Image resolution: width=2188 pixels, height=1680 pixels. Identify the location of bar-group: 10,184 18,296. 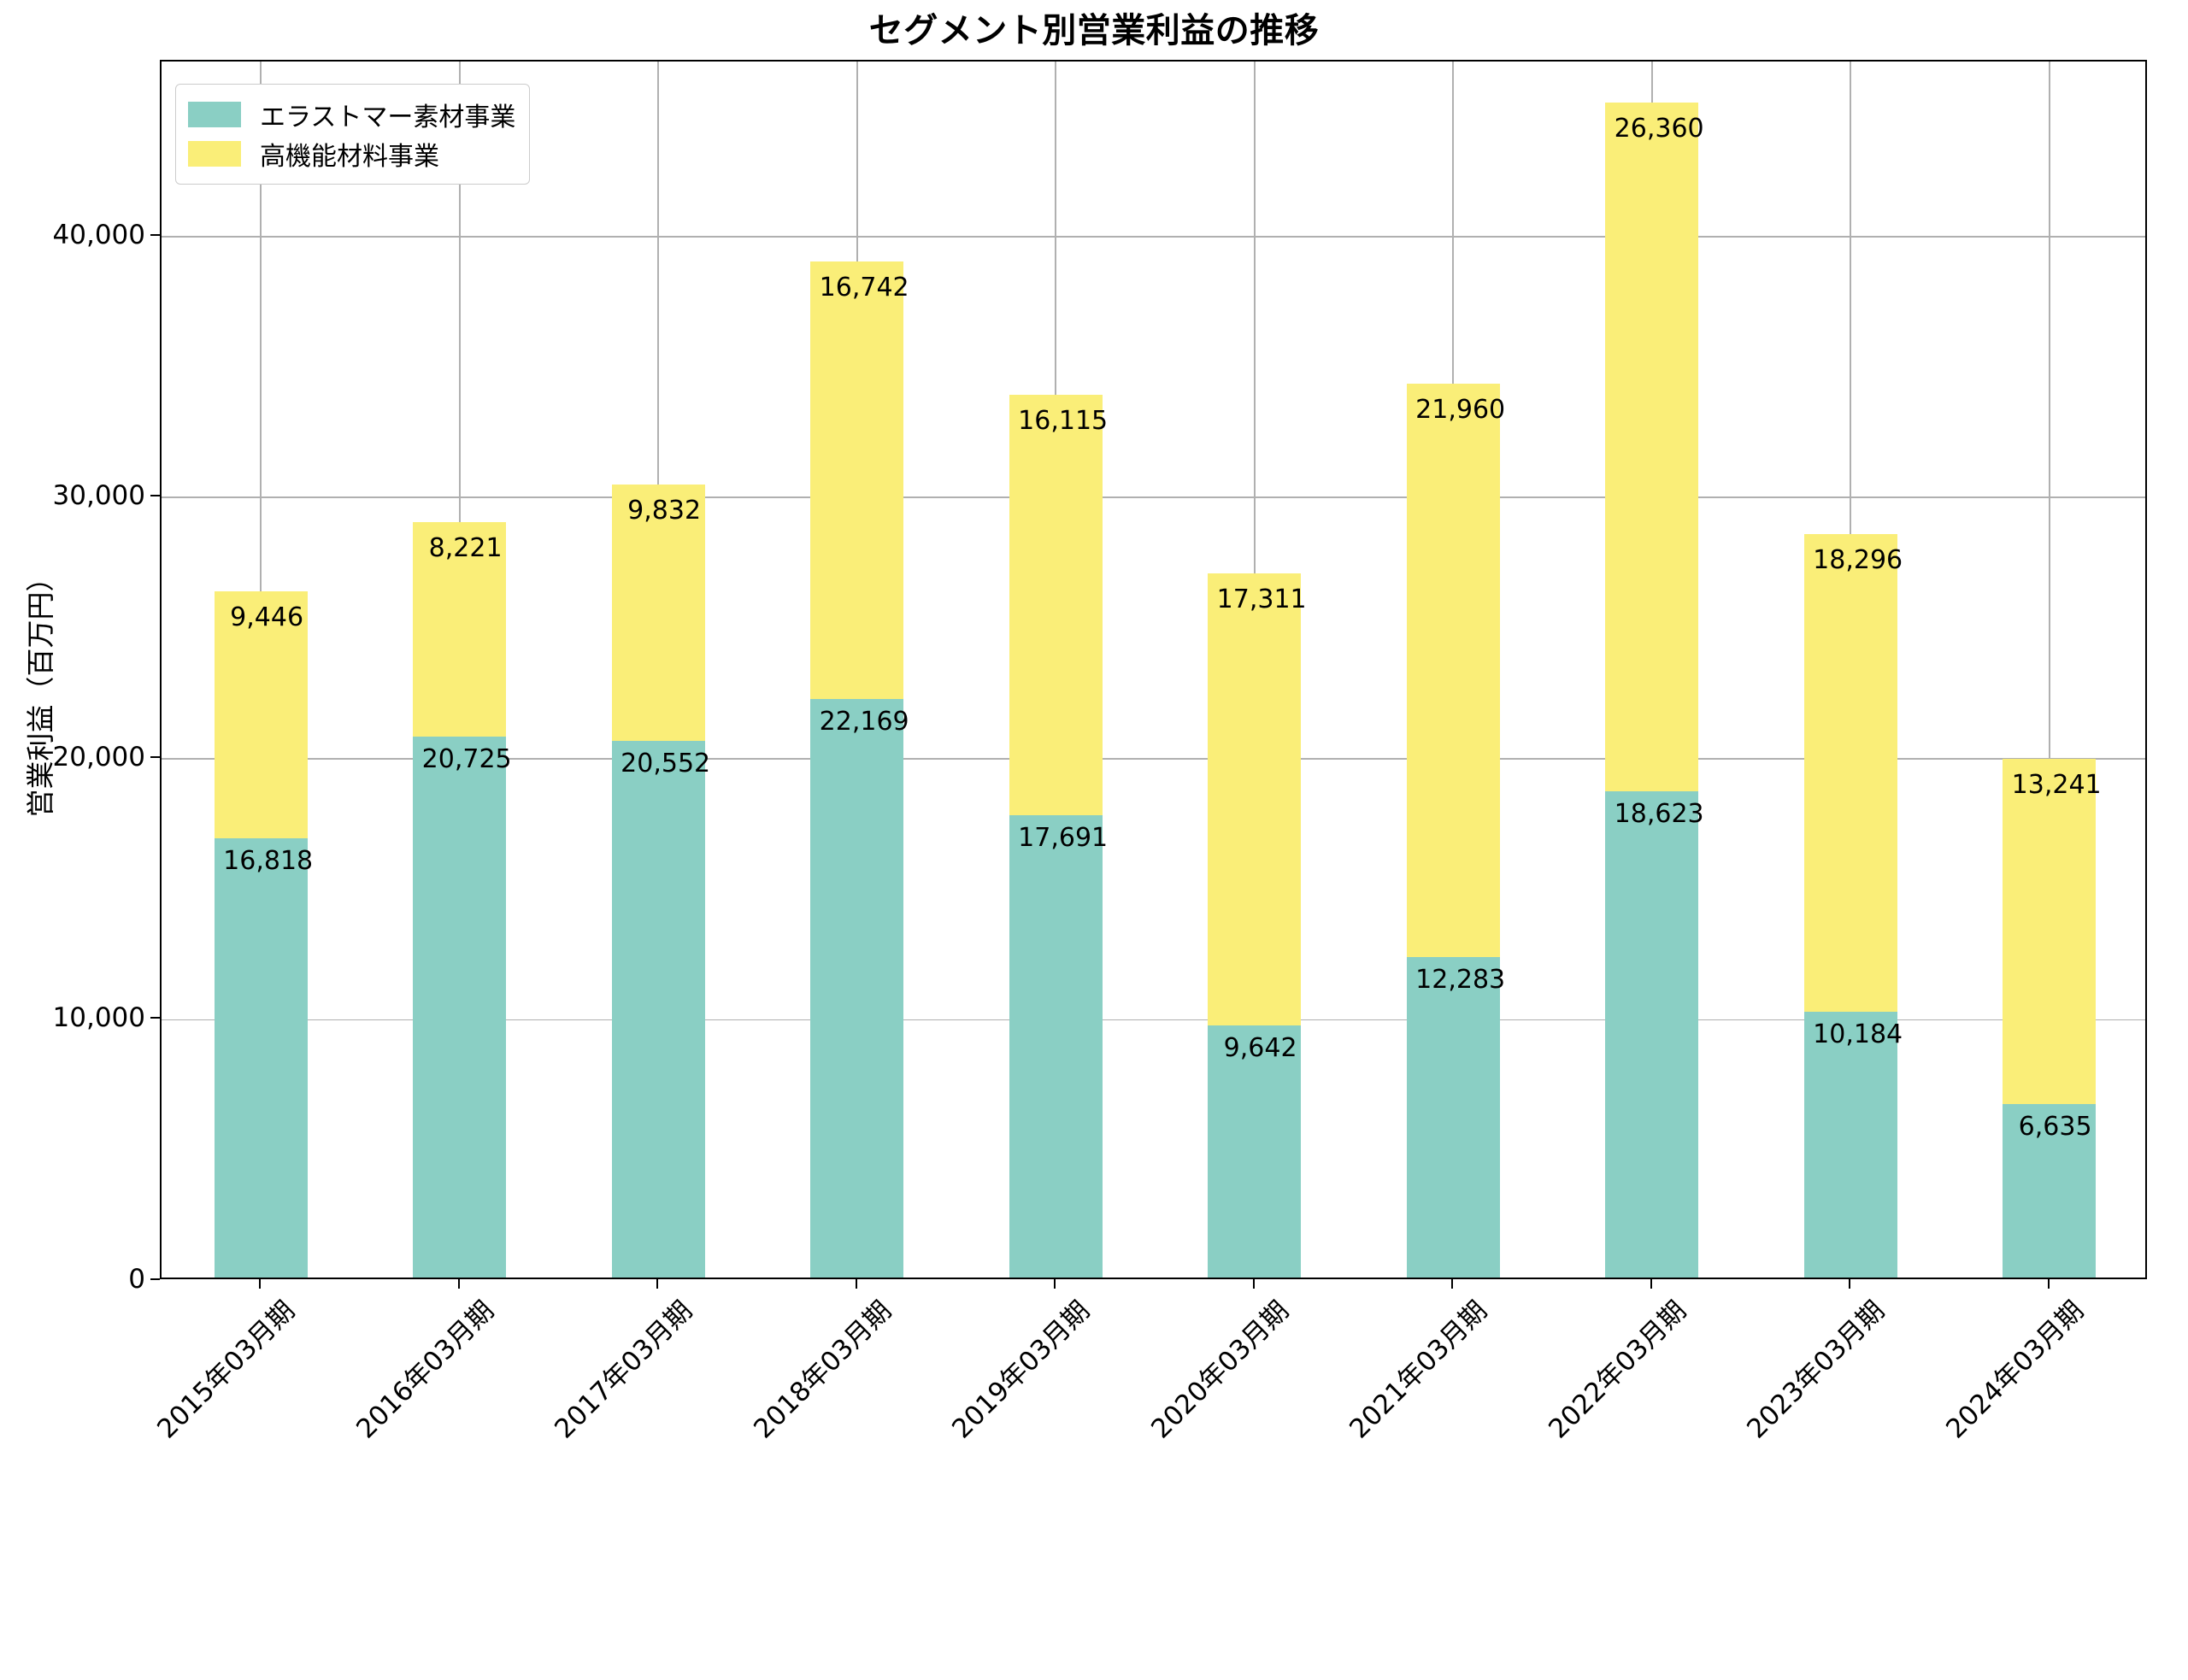
(1853, 905).